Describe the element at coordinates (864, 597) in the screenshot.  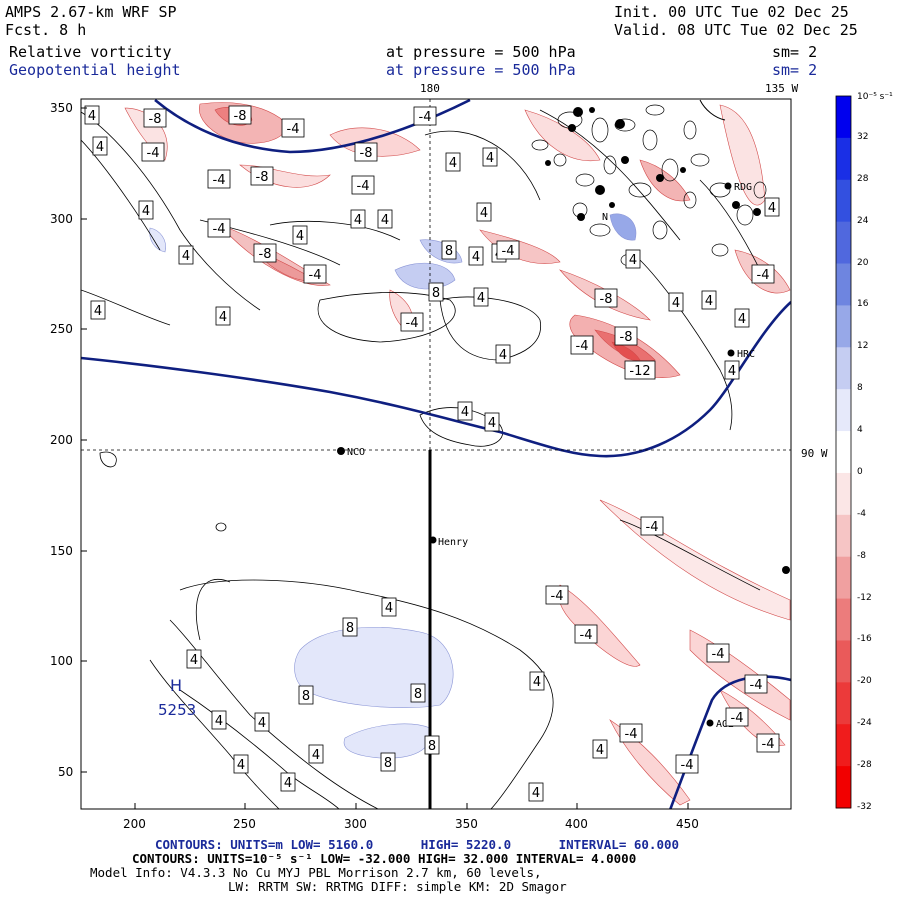
I see `colorbar-label: -12` at that location.